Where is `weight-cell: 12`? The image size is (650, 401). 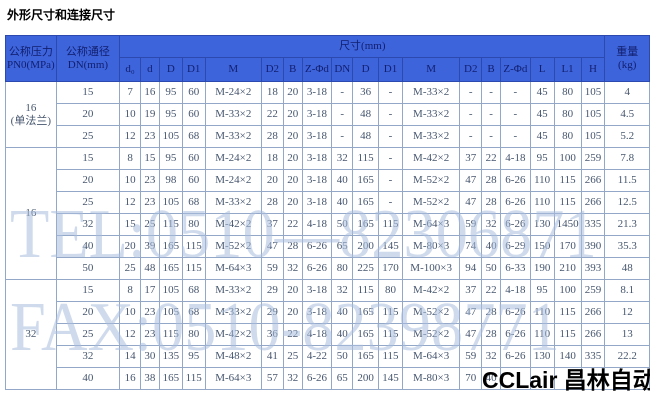
weight-cell: 12 is located at coordinates (627, 312).